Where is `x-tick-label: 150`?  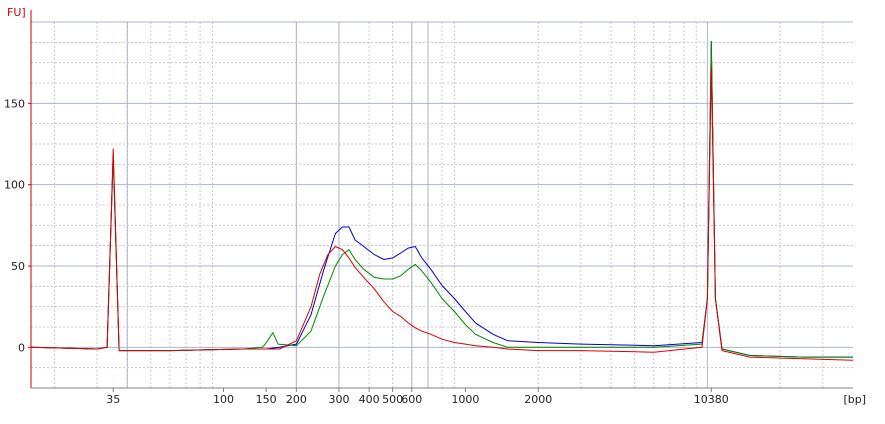 x-tick-label: 150 is located at coordinates (266, 399).